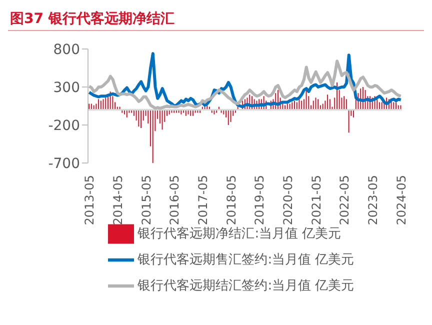 Image resolution: width=432 pixels, height=325 pixels. I want to click on y-tick-label: -200, so click(64, 126).